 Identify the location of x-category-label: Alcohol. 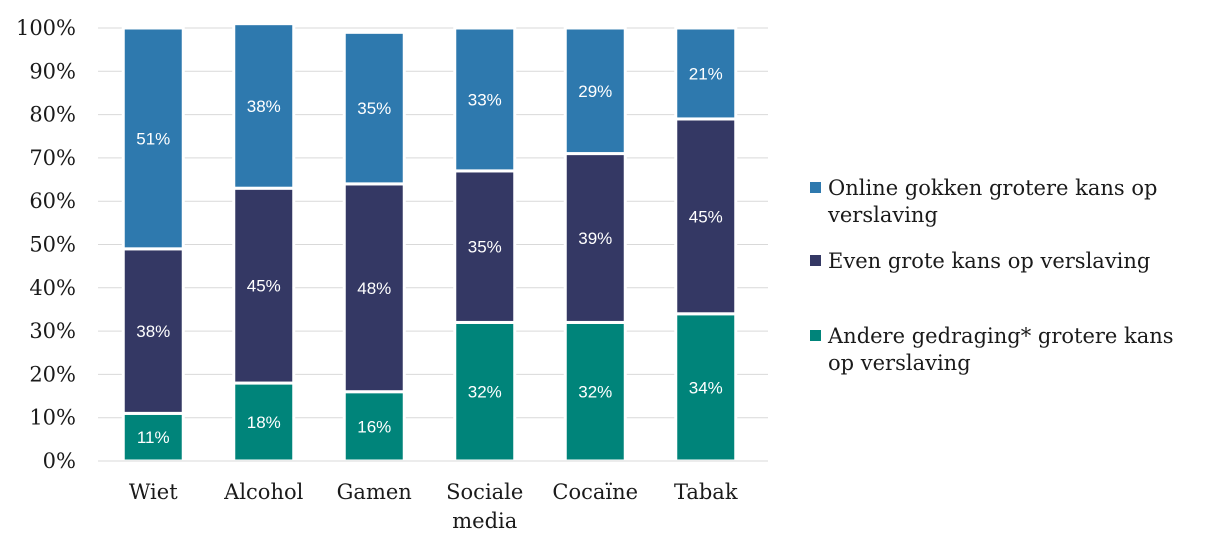
(263, 492).